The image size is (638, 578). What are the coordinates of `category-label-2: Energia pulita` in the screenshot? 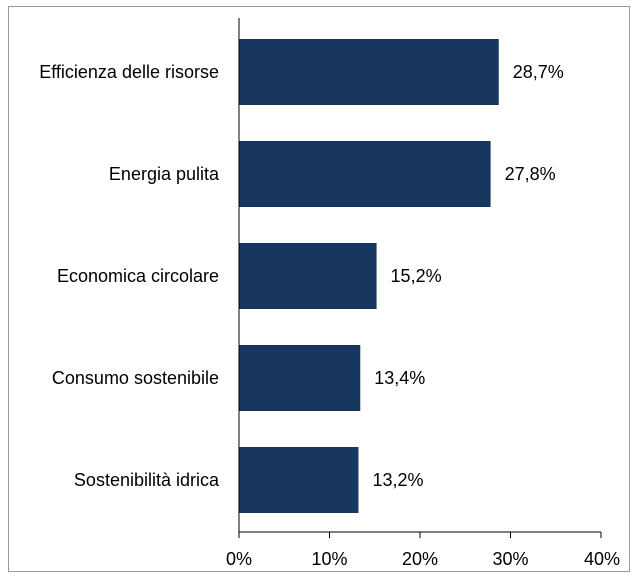 It's located at (164, 174).